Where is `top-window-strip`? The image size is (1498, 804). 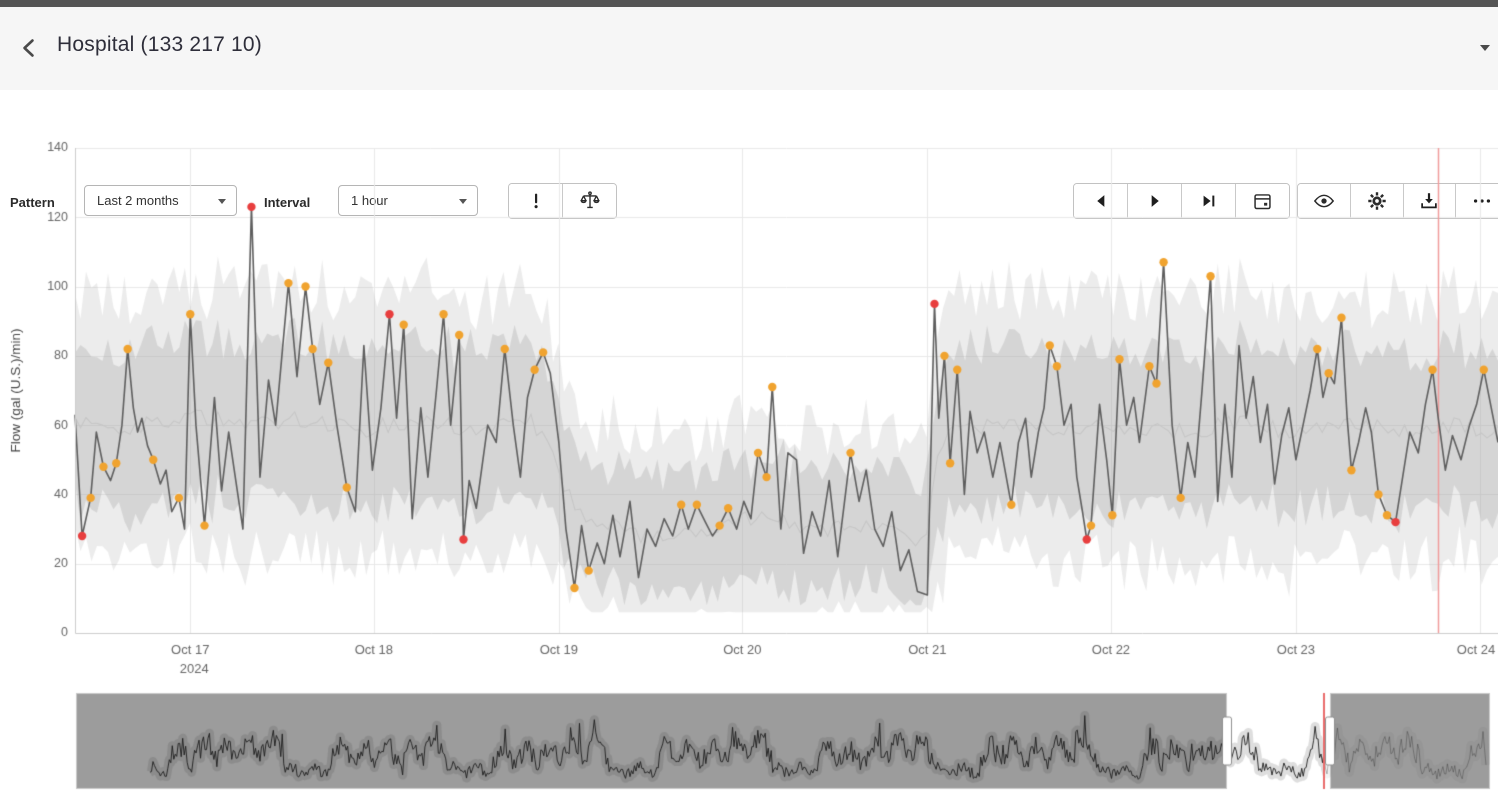 top-window-strip is located at coordinates (749, 3).